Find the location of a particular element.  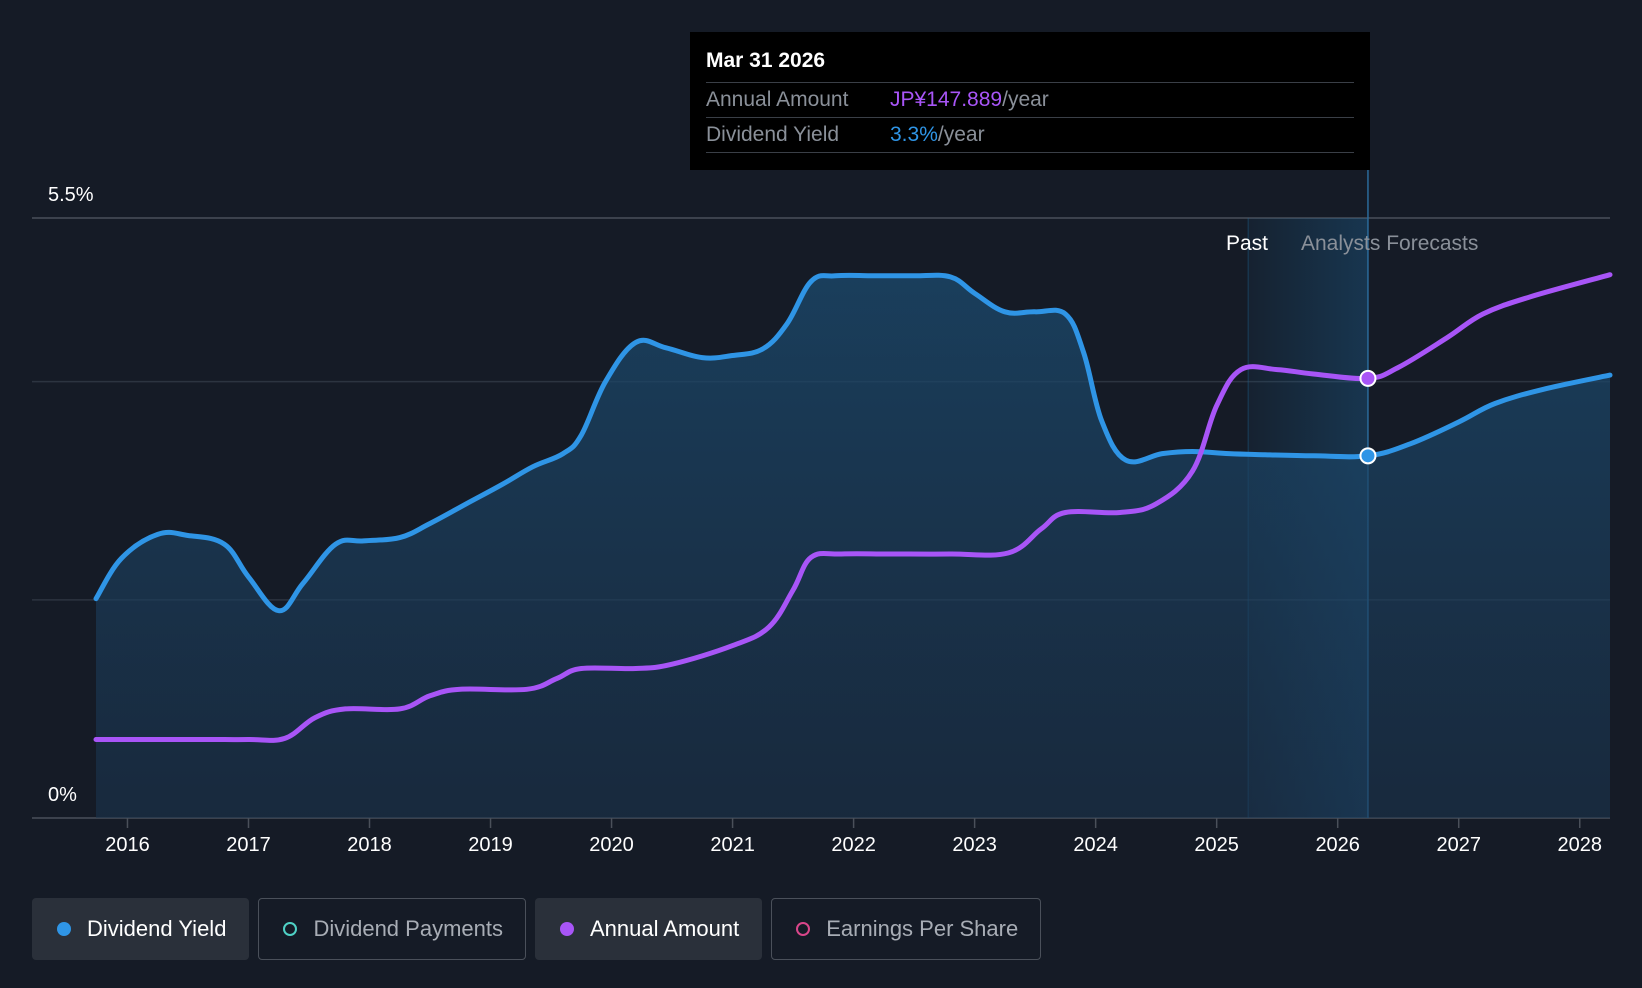

forecast-region-label: Analysts Forecasts is located at coordinates (1389, 243).